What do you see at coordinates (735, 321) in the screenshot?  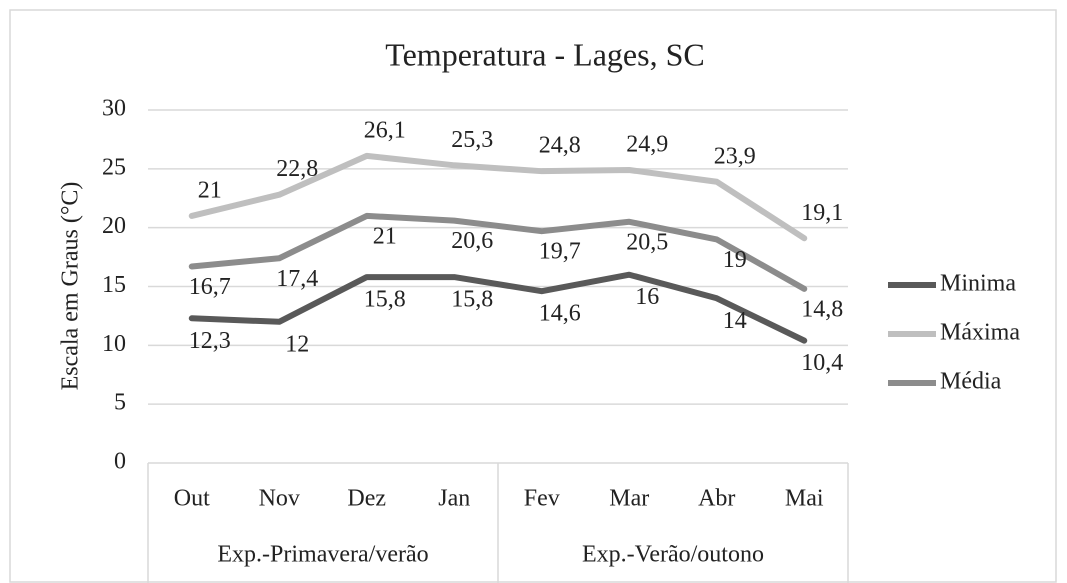 I see `data-label: 14` at bounding box center [735, 321].